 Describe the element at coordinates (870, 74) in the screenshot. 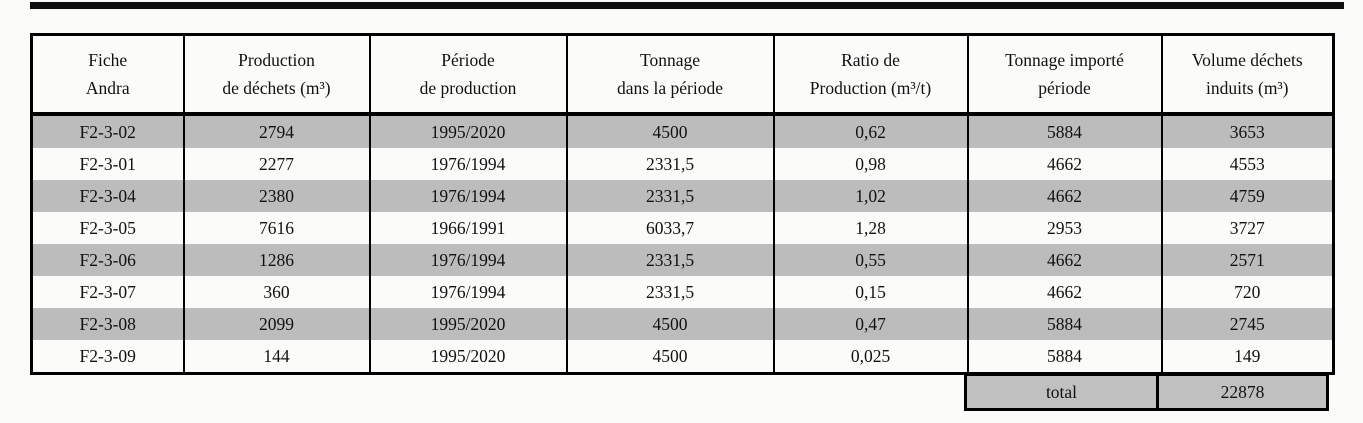

I see `column-header-ratio: Ratio de Production (m³/t)` at that location.